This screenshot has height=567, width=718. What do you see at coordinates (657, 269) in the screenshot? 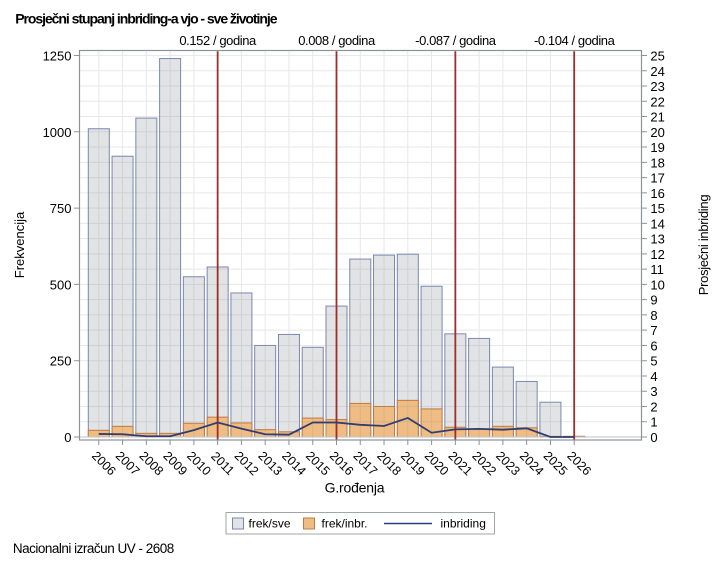
I see `svg-text: 11` at bounding box center [657, 269].